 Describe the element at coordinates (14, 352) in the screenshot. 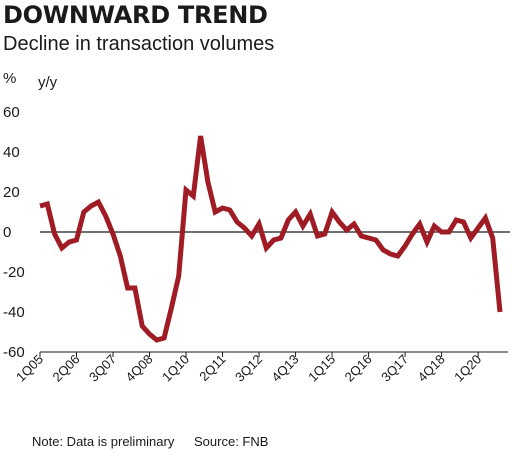

I see `y-tick-label: -60` at that location.